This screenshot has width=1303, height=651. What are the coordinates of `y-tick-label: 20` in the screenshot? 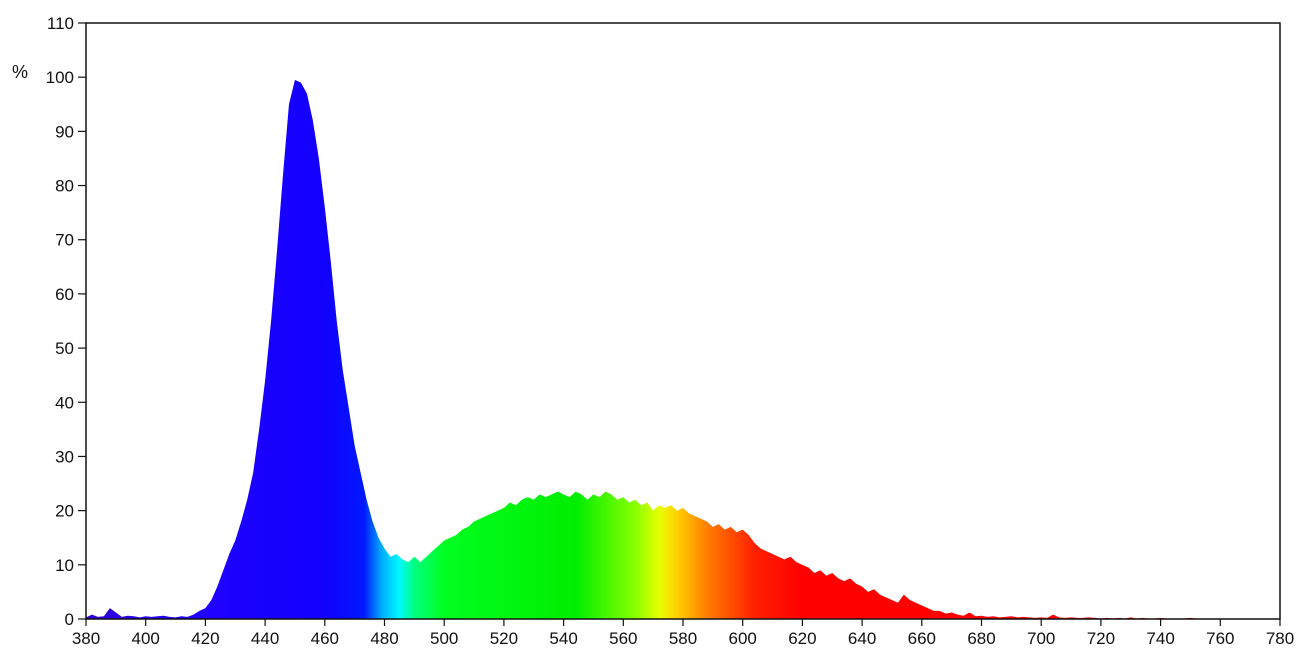 It's located at (64, 511).